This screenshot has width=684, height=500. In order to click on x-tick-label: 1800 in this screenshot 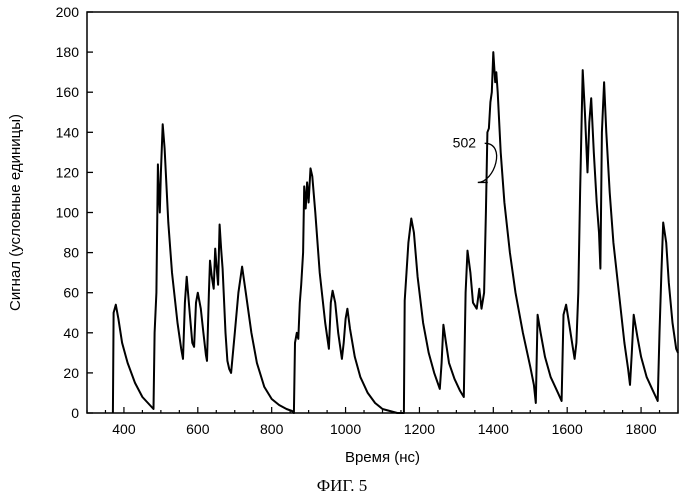, I will do `click(640, 429)`.